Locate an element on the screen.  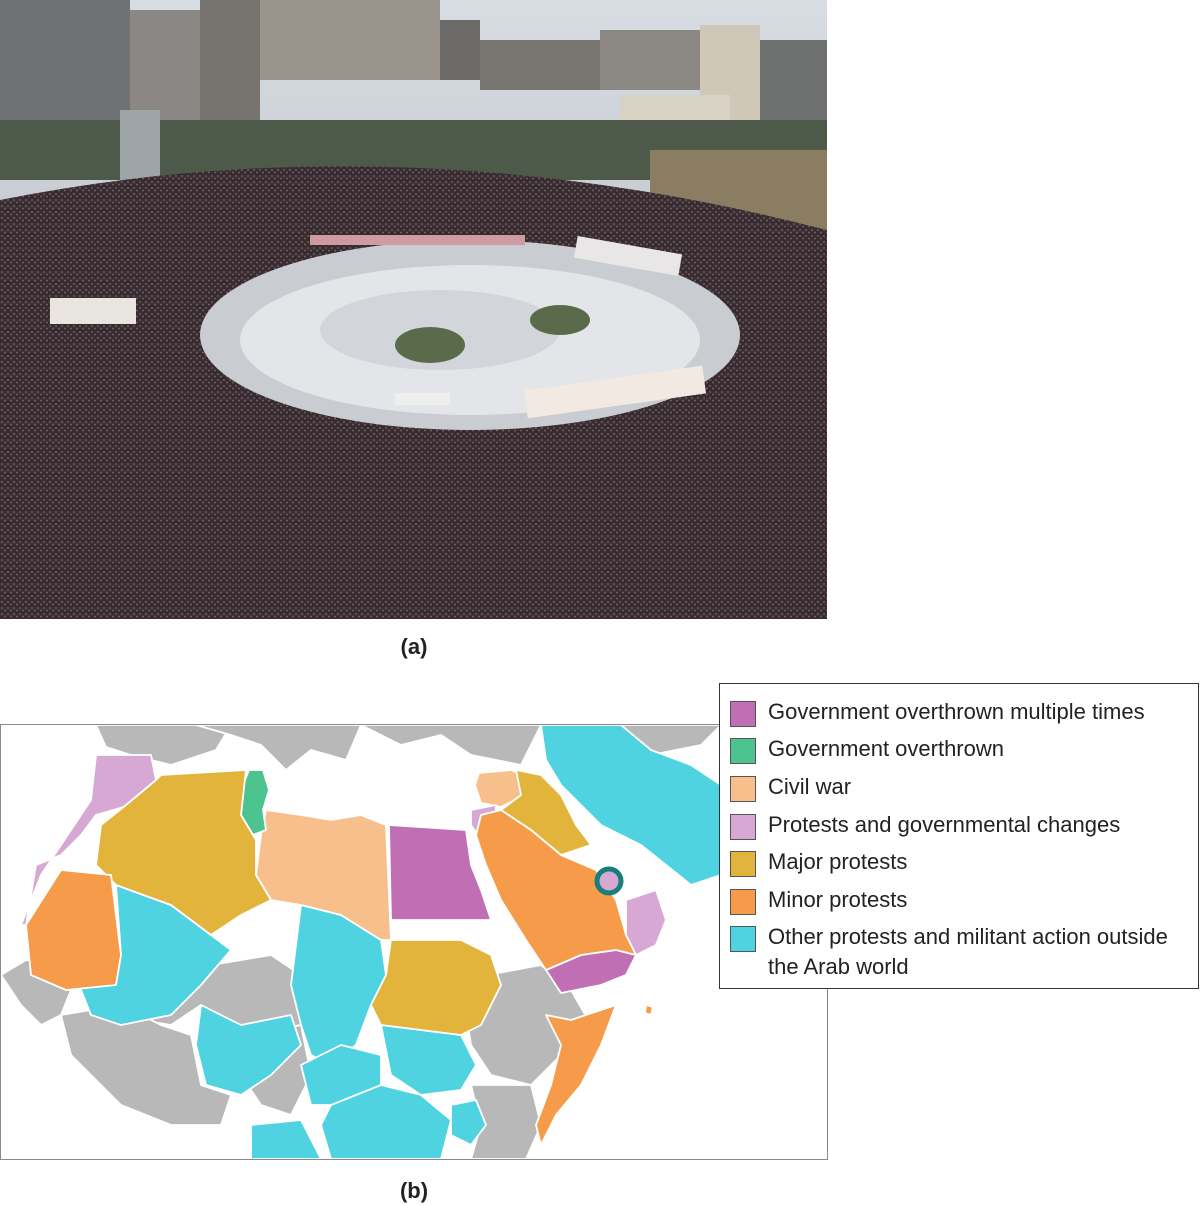
caption-a: (a) is located at coordinates (414, 646).